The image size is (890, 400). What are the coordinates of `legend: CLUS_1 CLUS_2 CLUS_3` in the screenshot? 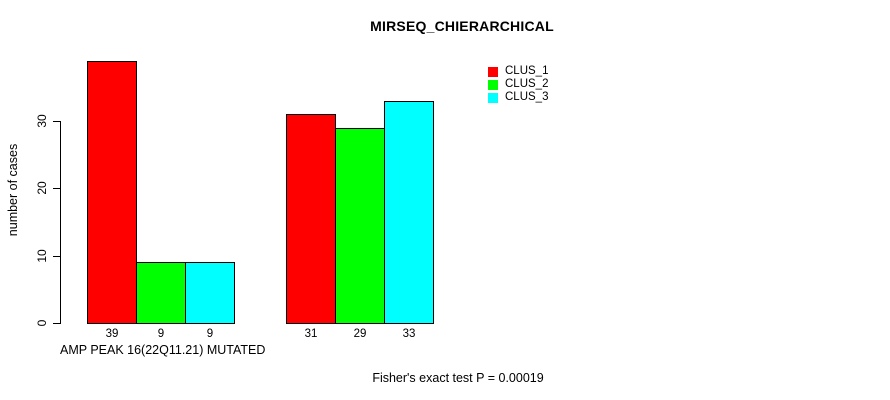 It's located at (518, 84).